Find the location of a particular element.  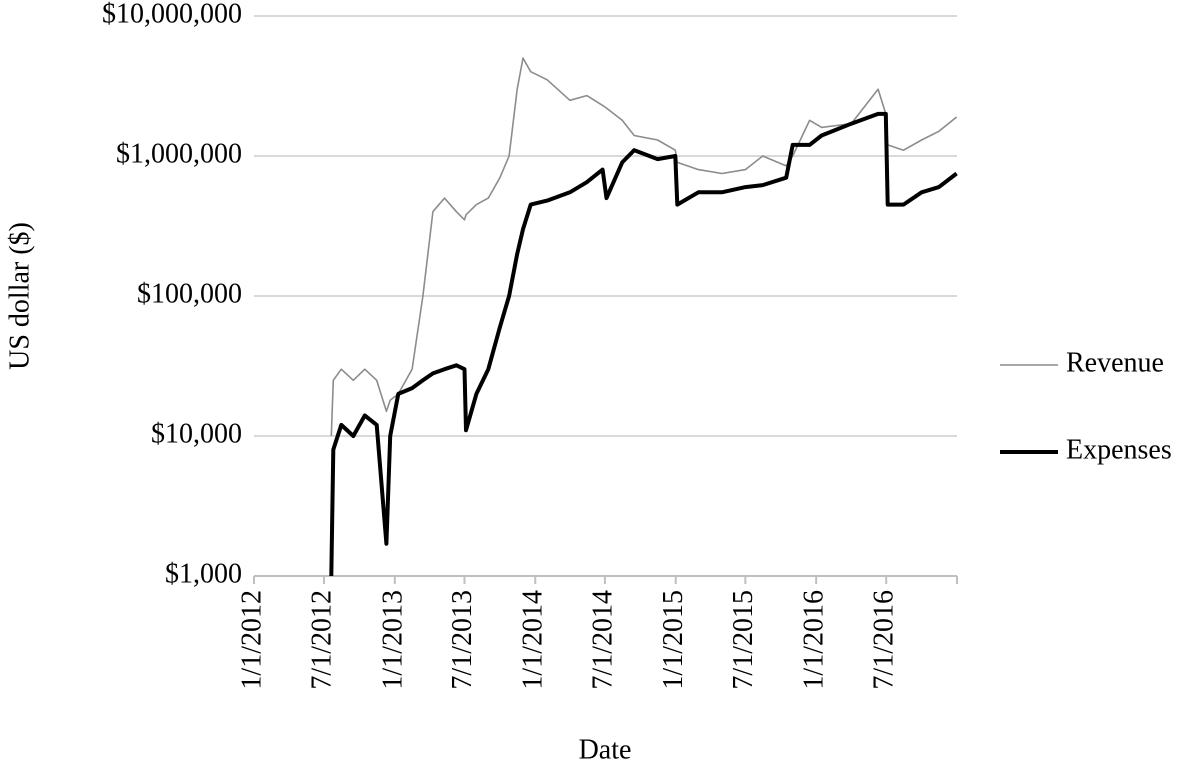

legend-label: Expenses is located at coordinates (1119, 449).